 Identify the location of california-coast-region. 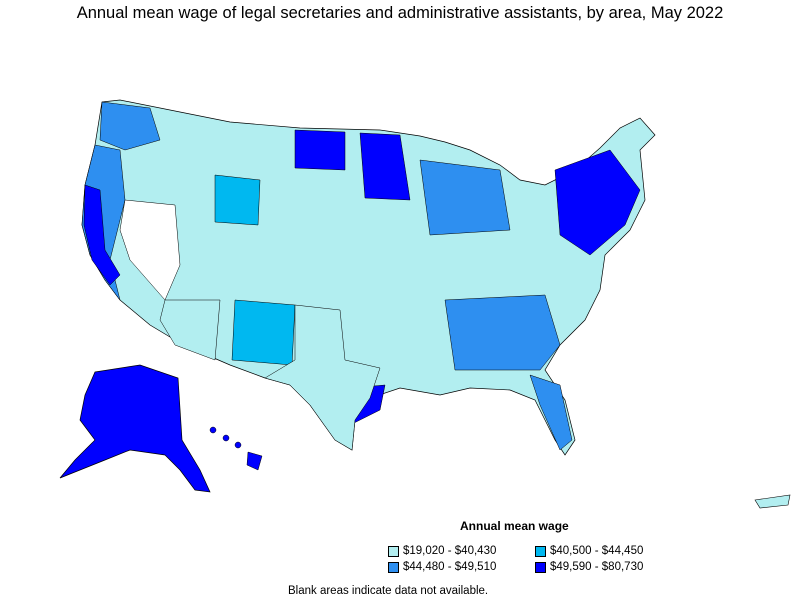
(102, 235).